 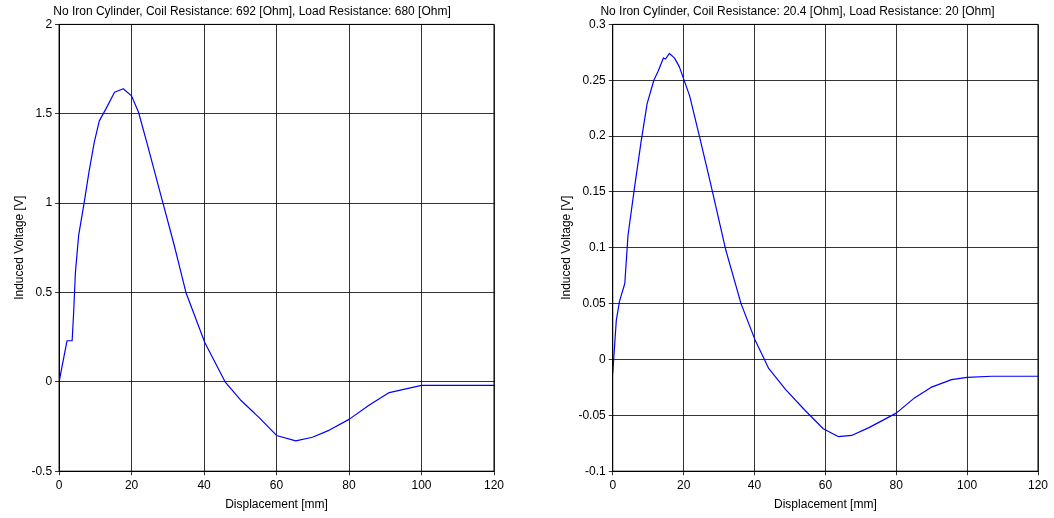 What do you see at coordinates (598, 247) in the screenshot?
I see `y-tick-label: 0.1` at bounding box center [598, 247].